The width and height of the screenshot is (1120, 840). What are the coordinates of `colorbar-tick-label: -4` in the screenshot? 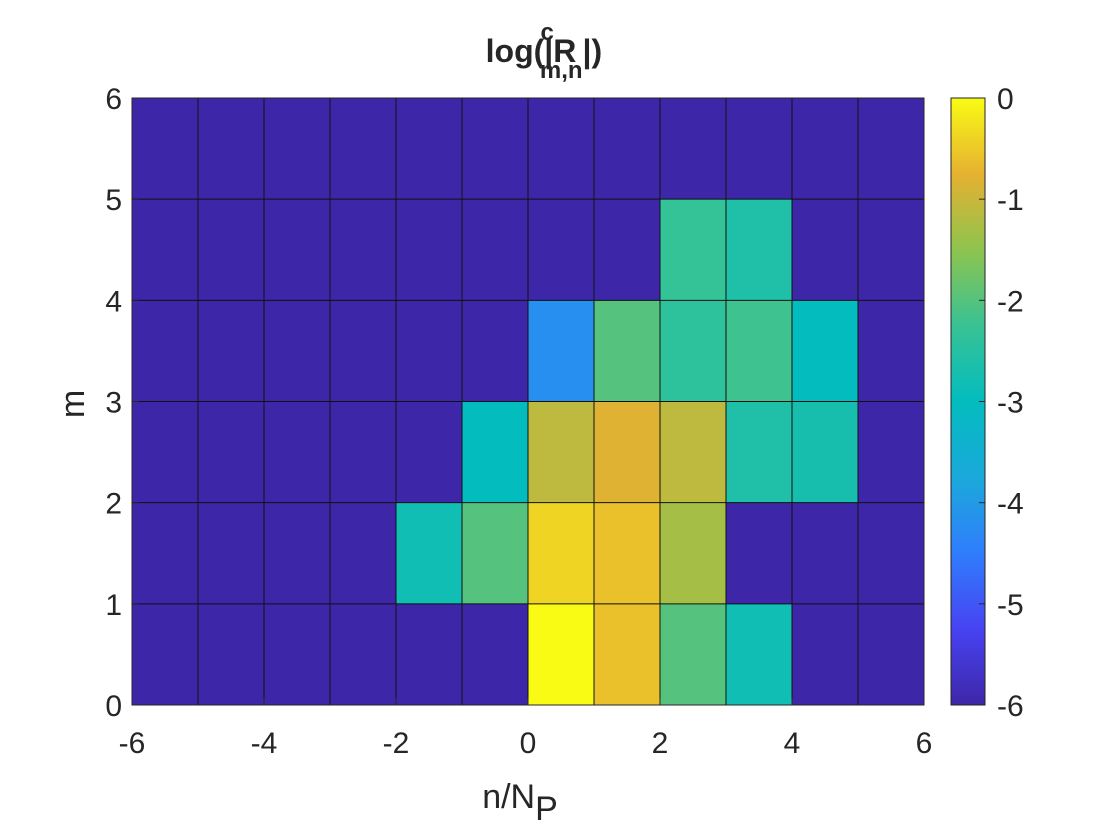 It's located at (1010, 504).